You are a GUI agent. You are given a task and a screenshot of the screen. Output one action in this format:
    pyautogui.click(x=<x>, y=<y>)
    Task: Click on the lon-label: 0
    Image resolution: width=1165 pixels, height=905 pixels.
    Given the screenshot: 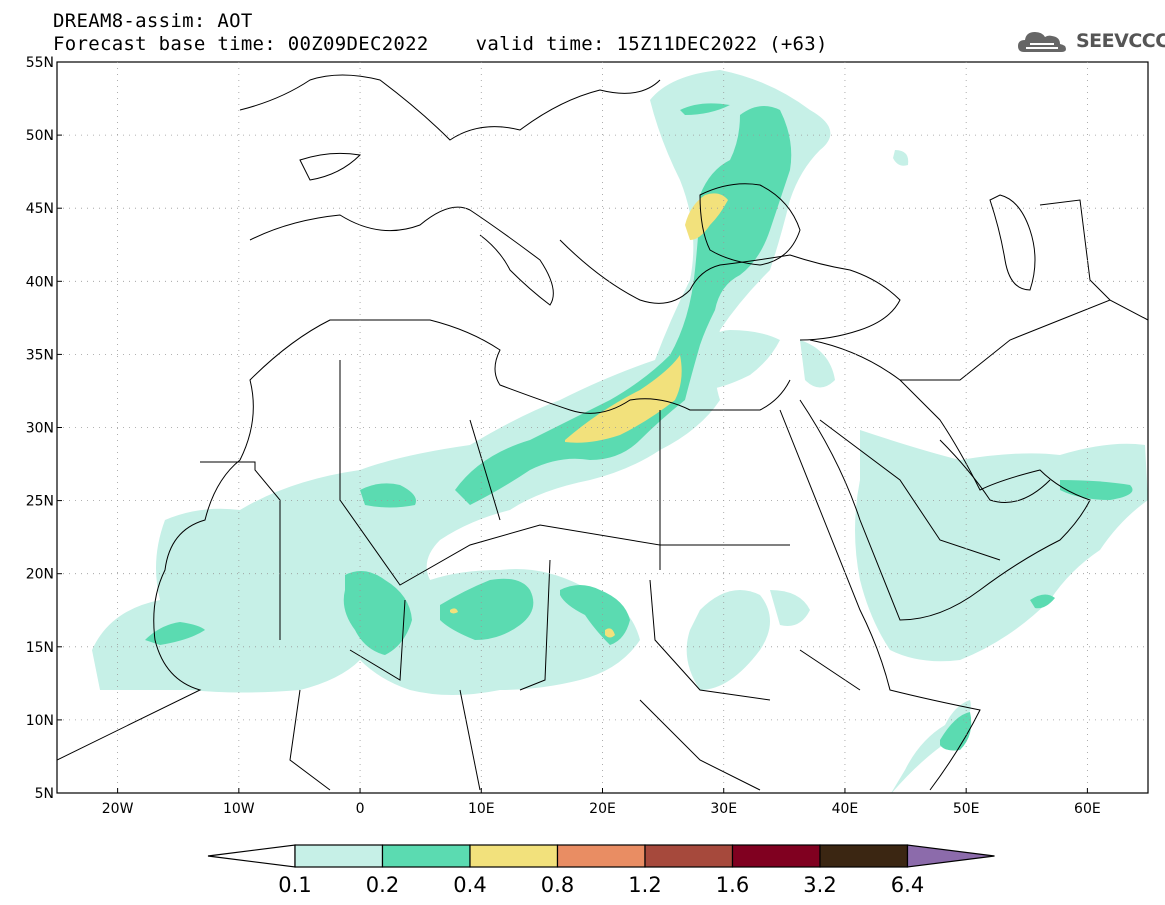 What is the action you would take?
    pyautogui.click(x=360, y=809)
    